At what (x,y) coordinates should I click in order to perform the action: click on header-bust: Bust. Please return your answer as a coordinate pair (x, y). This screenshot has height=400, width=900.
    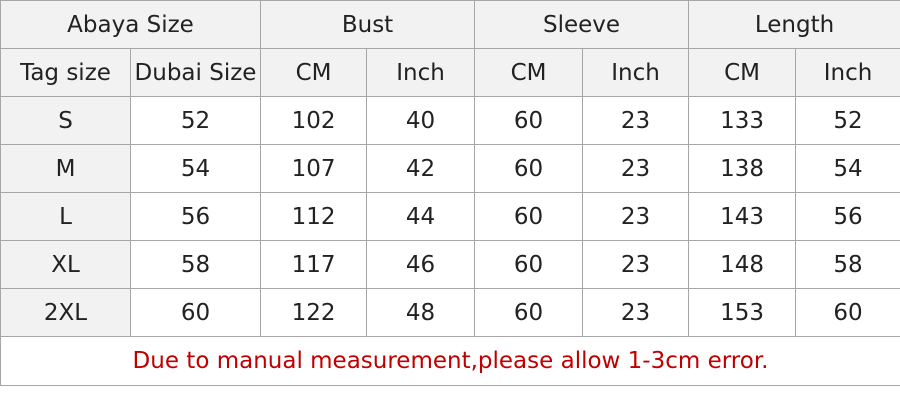
    Looking at the image, I should click on (368, 24).